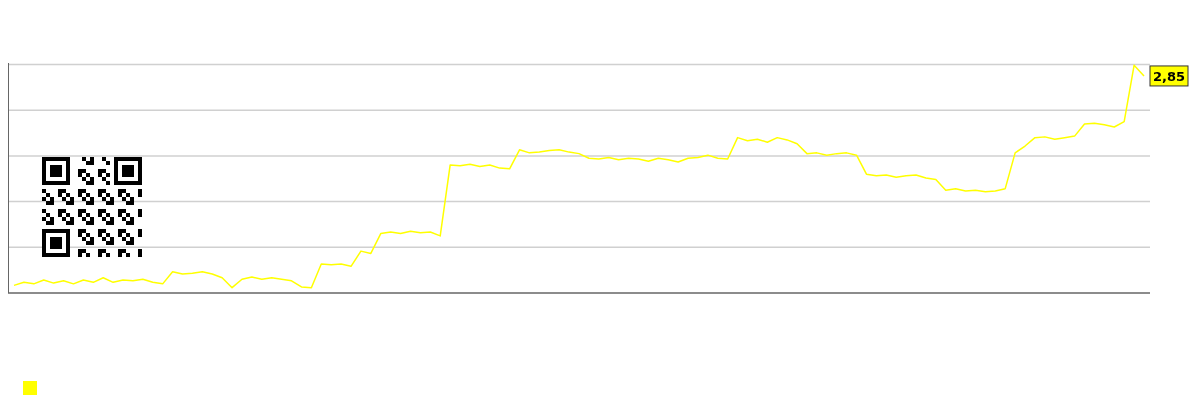 Image resolution: width=1200 pixels, height=400 pixels. I want to click on data-label: 2,85, so click(1169, 76).